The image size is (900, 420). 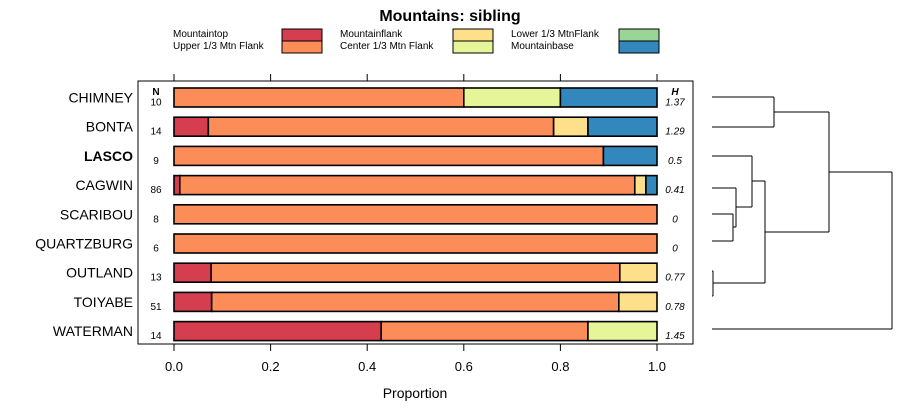 I want to click on n-value: 6, so click(x=156, y=249).